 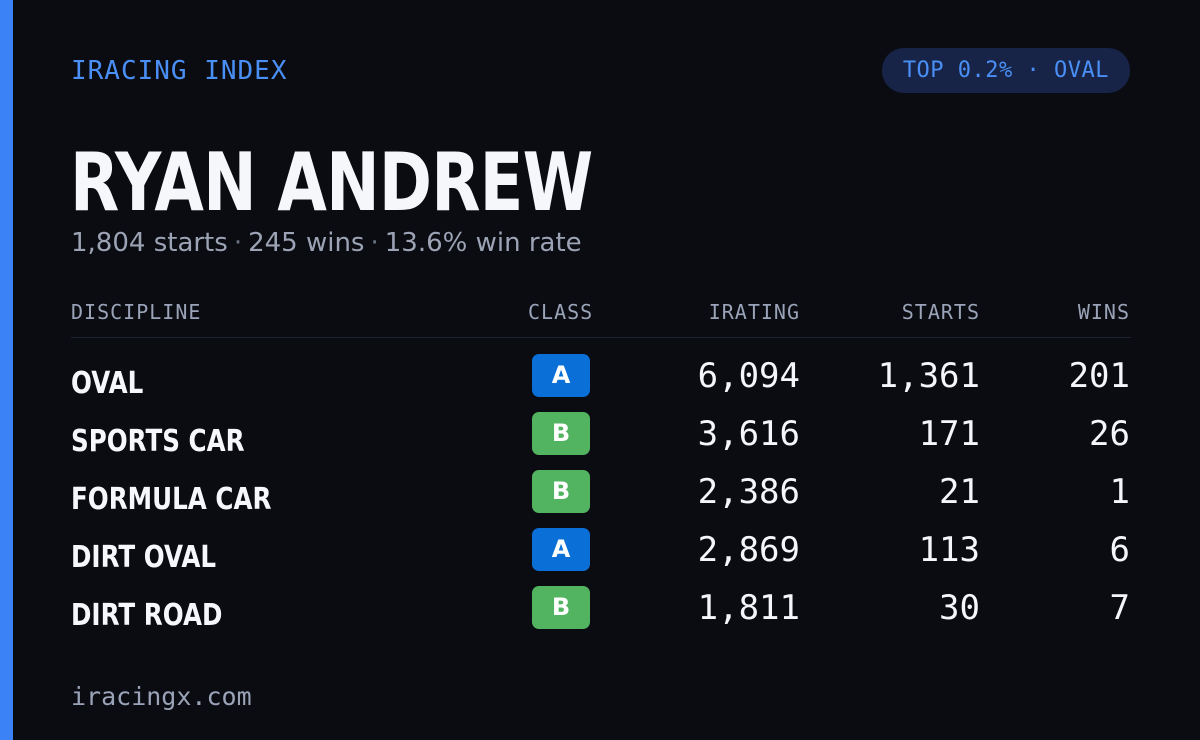 I want to click on starts-value: 21, so click(x=959, y=492).